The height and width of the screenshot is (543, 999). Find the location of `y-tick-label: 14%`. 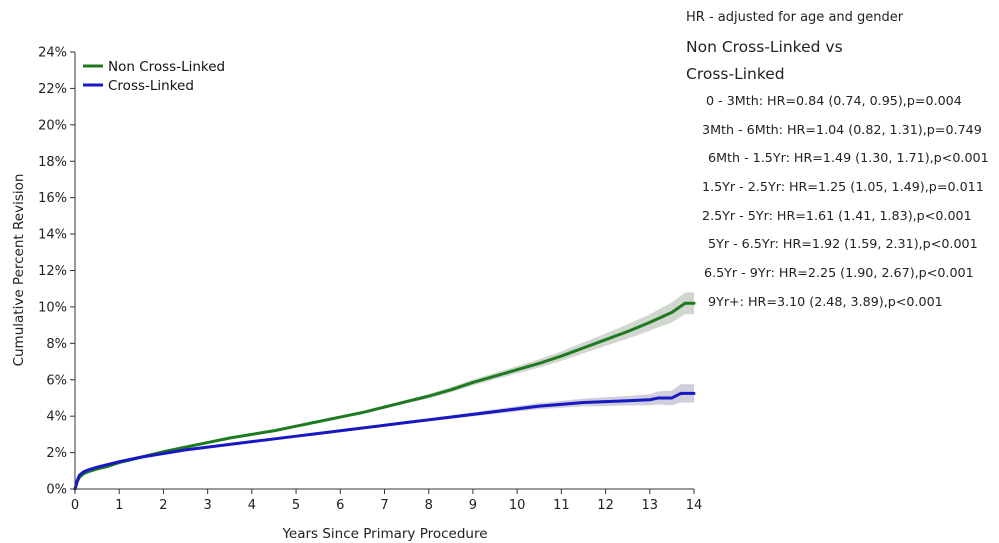

y-tick-label: 14% is located at coordinates (52, 235).